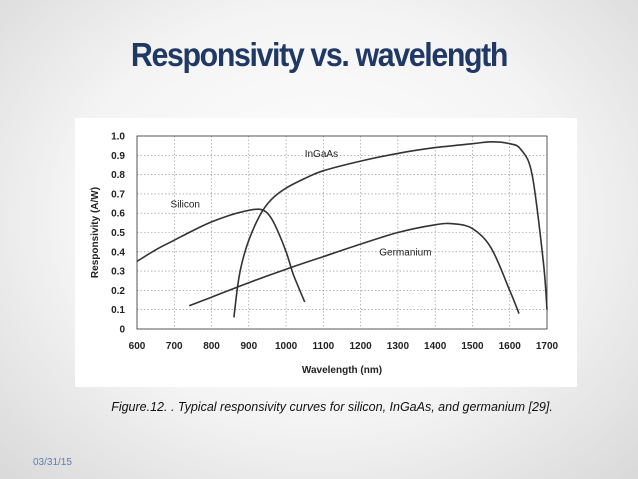  Describe the element at coordinates (52, 462) in the screenshot. I see `slide-date: 03/31/15` at that location.